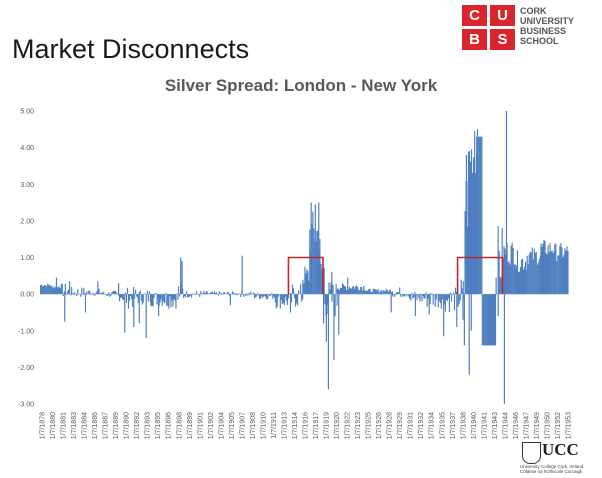 This screenshot has height=478, width=602. I want to click on x-tick-label: 1/7/1931, so click(411, 425).